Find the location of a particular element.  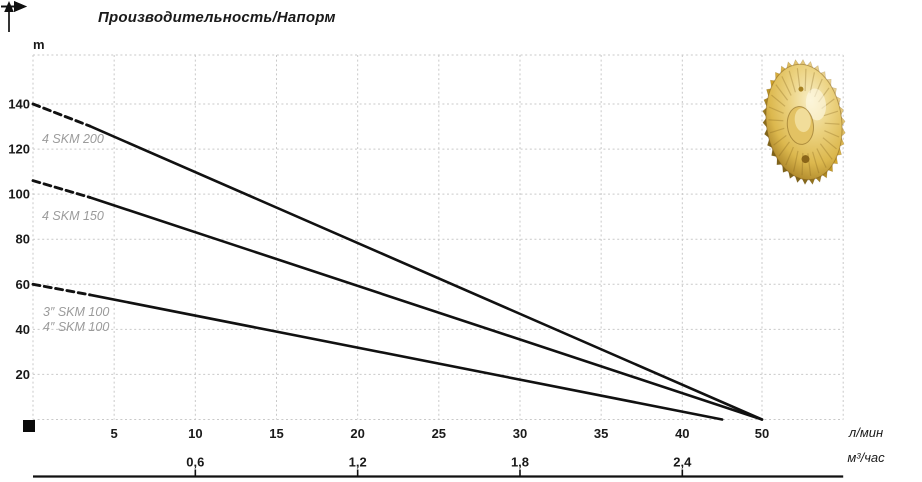

y-tick-label: 100 is located at coordinates (19, 194).